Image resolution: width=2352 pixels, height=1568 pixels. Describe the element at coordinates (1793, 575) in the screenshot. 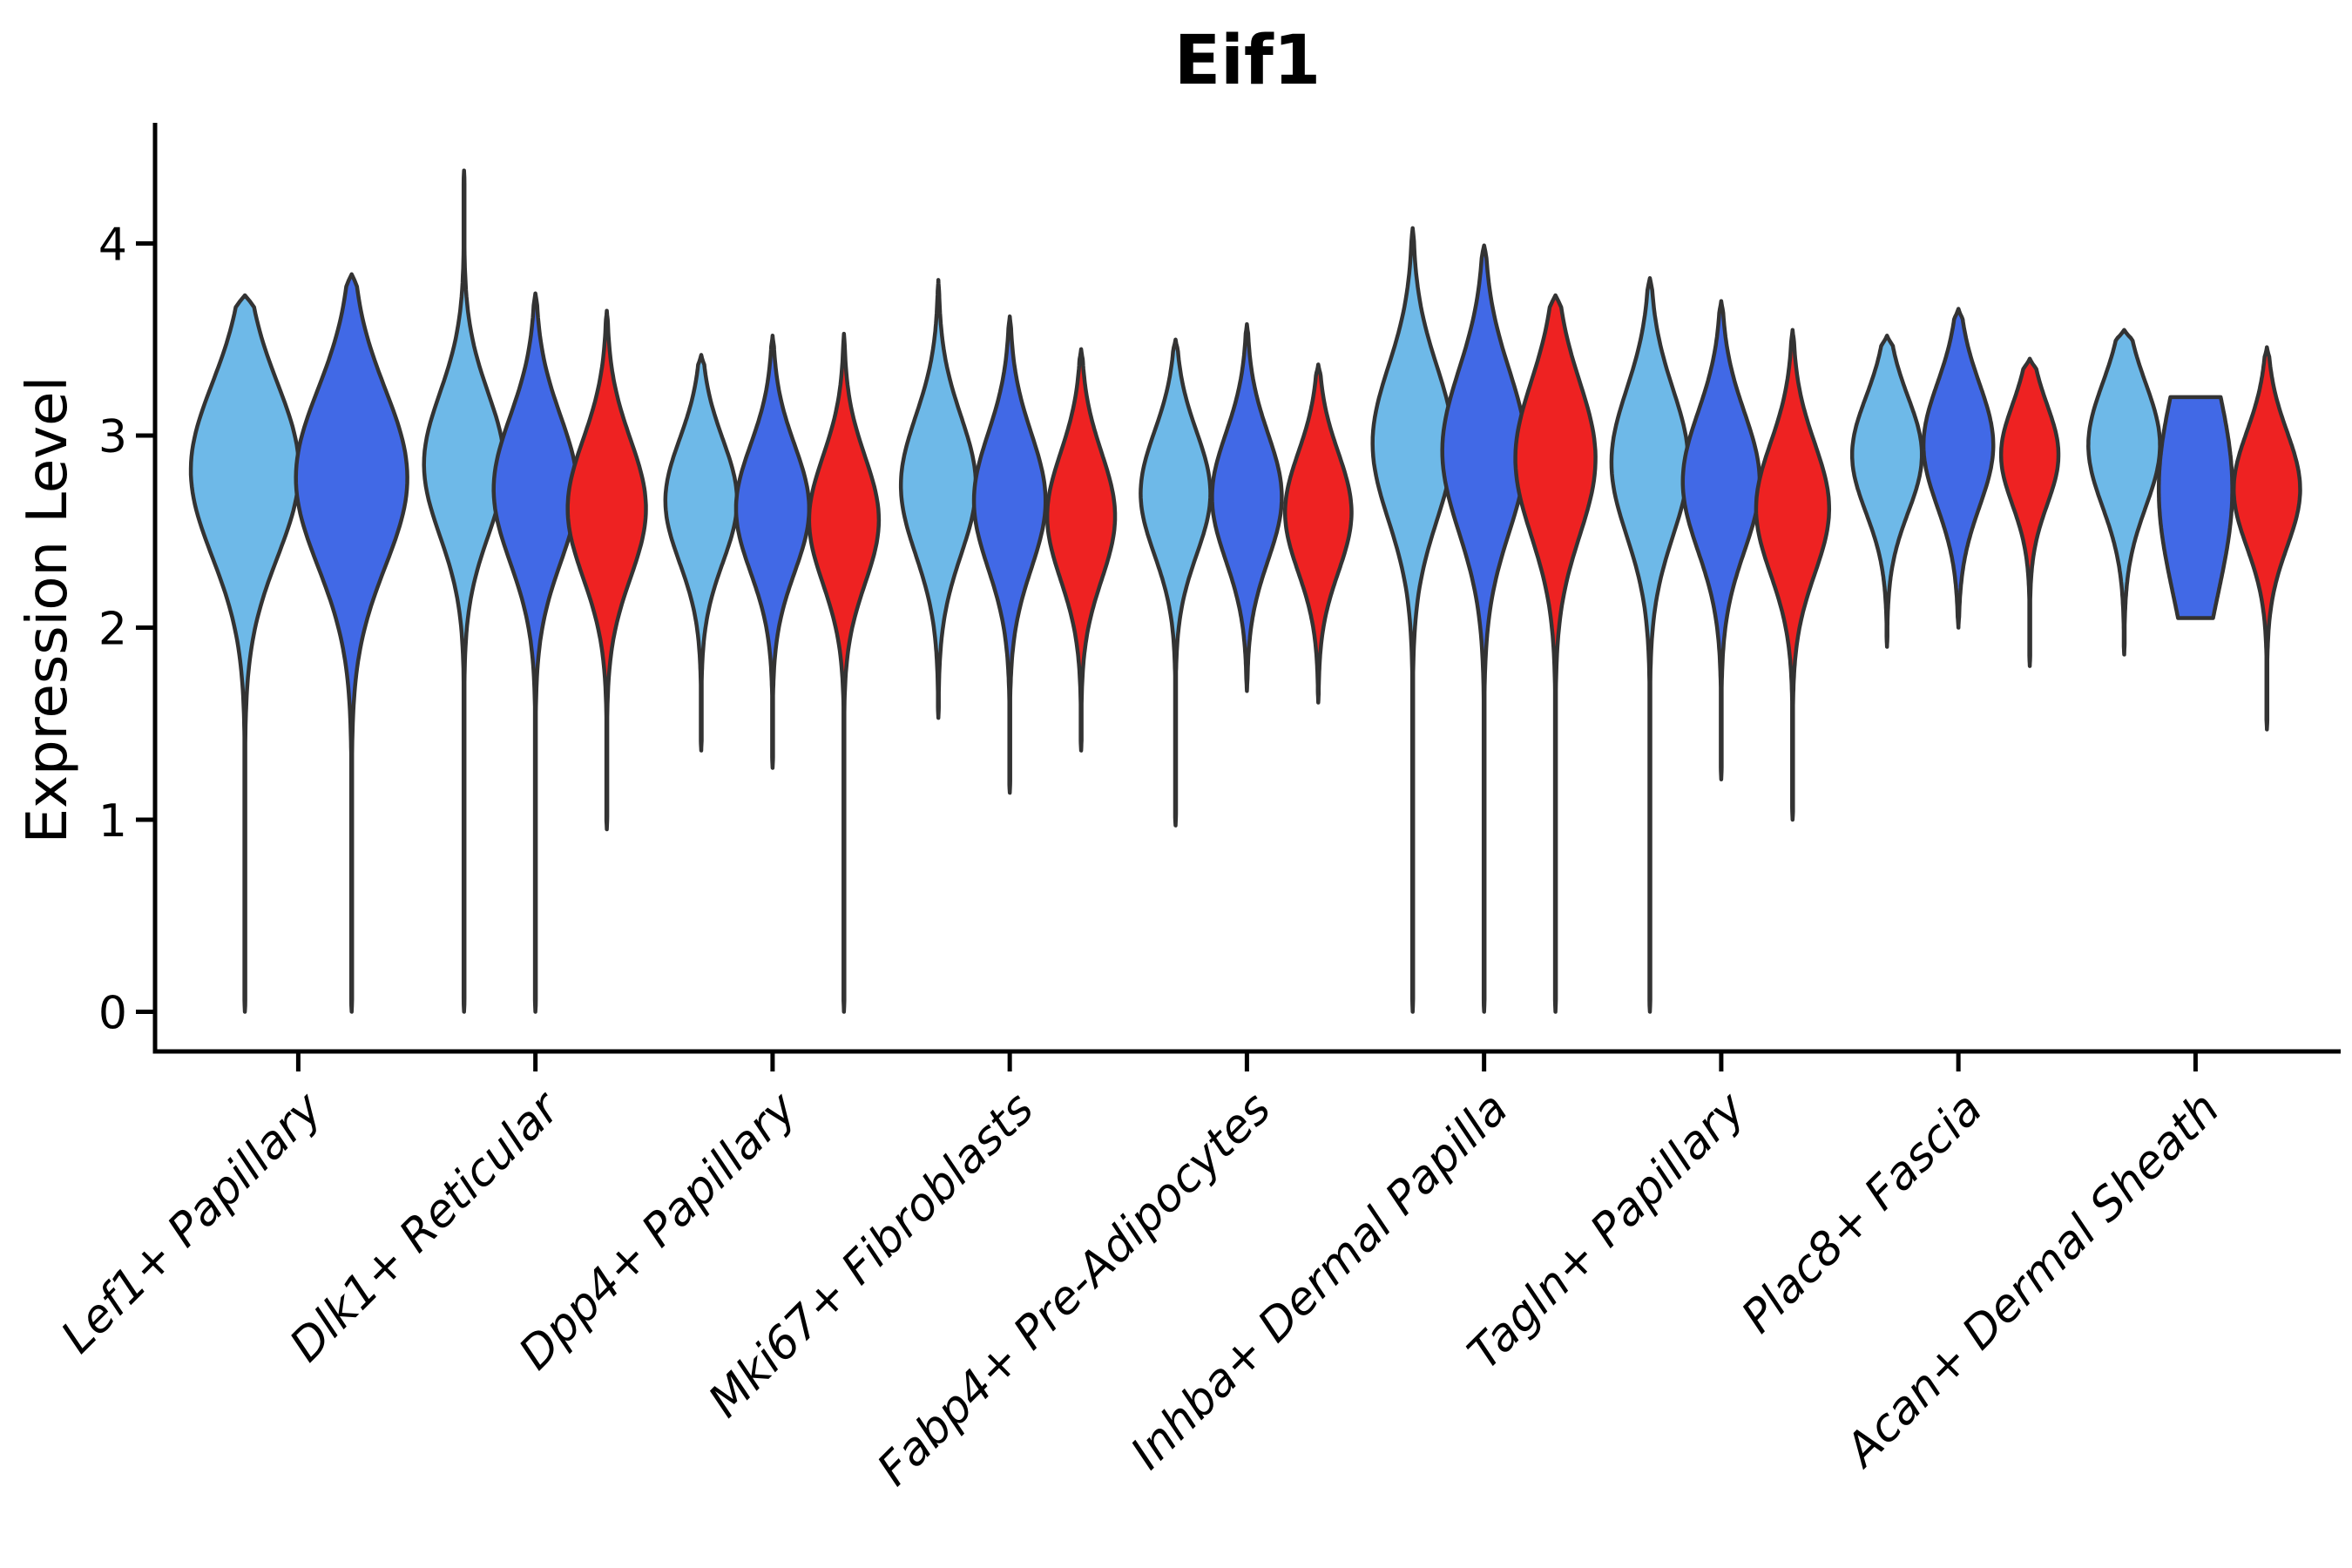

I see `violin-Tagln+-split-red` at that location.